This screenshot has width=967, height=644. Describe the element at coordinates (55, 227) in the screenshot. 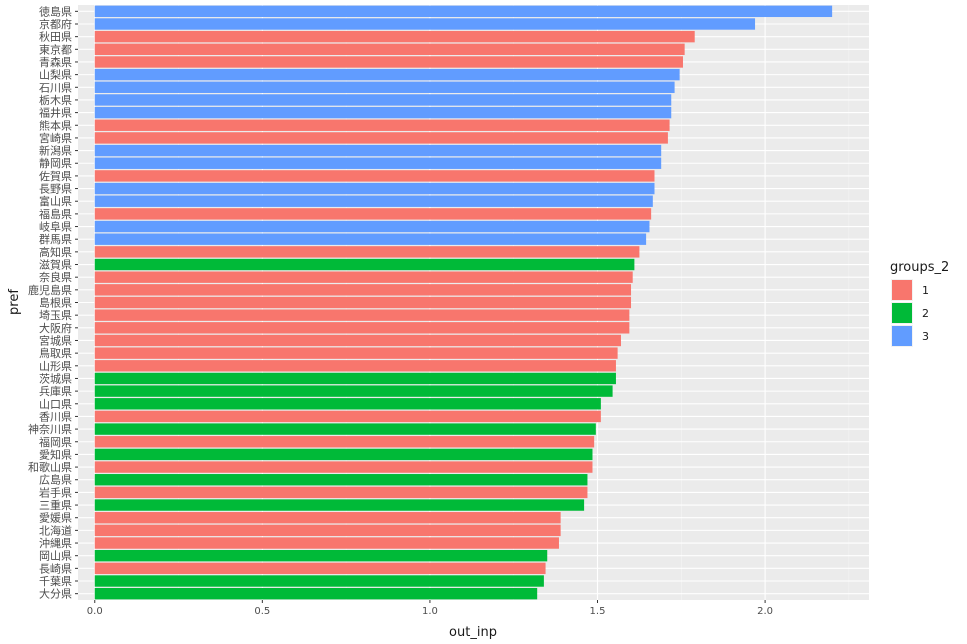

I see `y-tick-label: 岐阜県` at that location.